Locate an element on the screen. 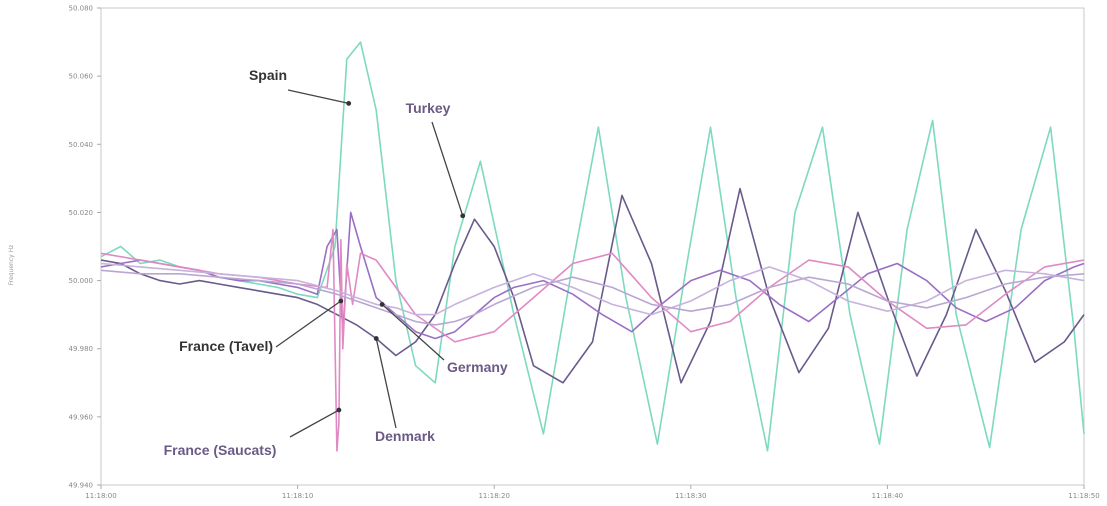  y-axis-label: Frequency Hz is located at coordinates (11, 265).